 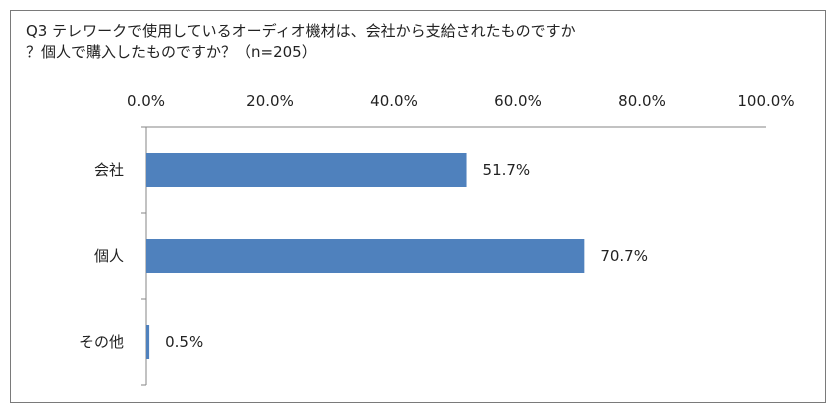 I want to click on x-tick-label: 40.0%, so click(x=394, y=101).